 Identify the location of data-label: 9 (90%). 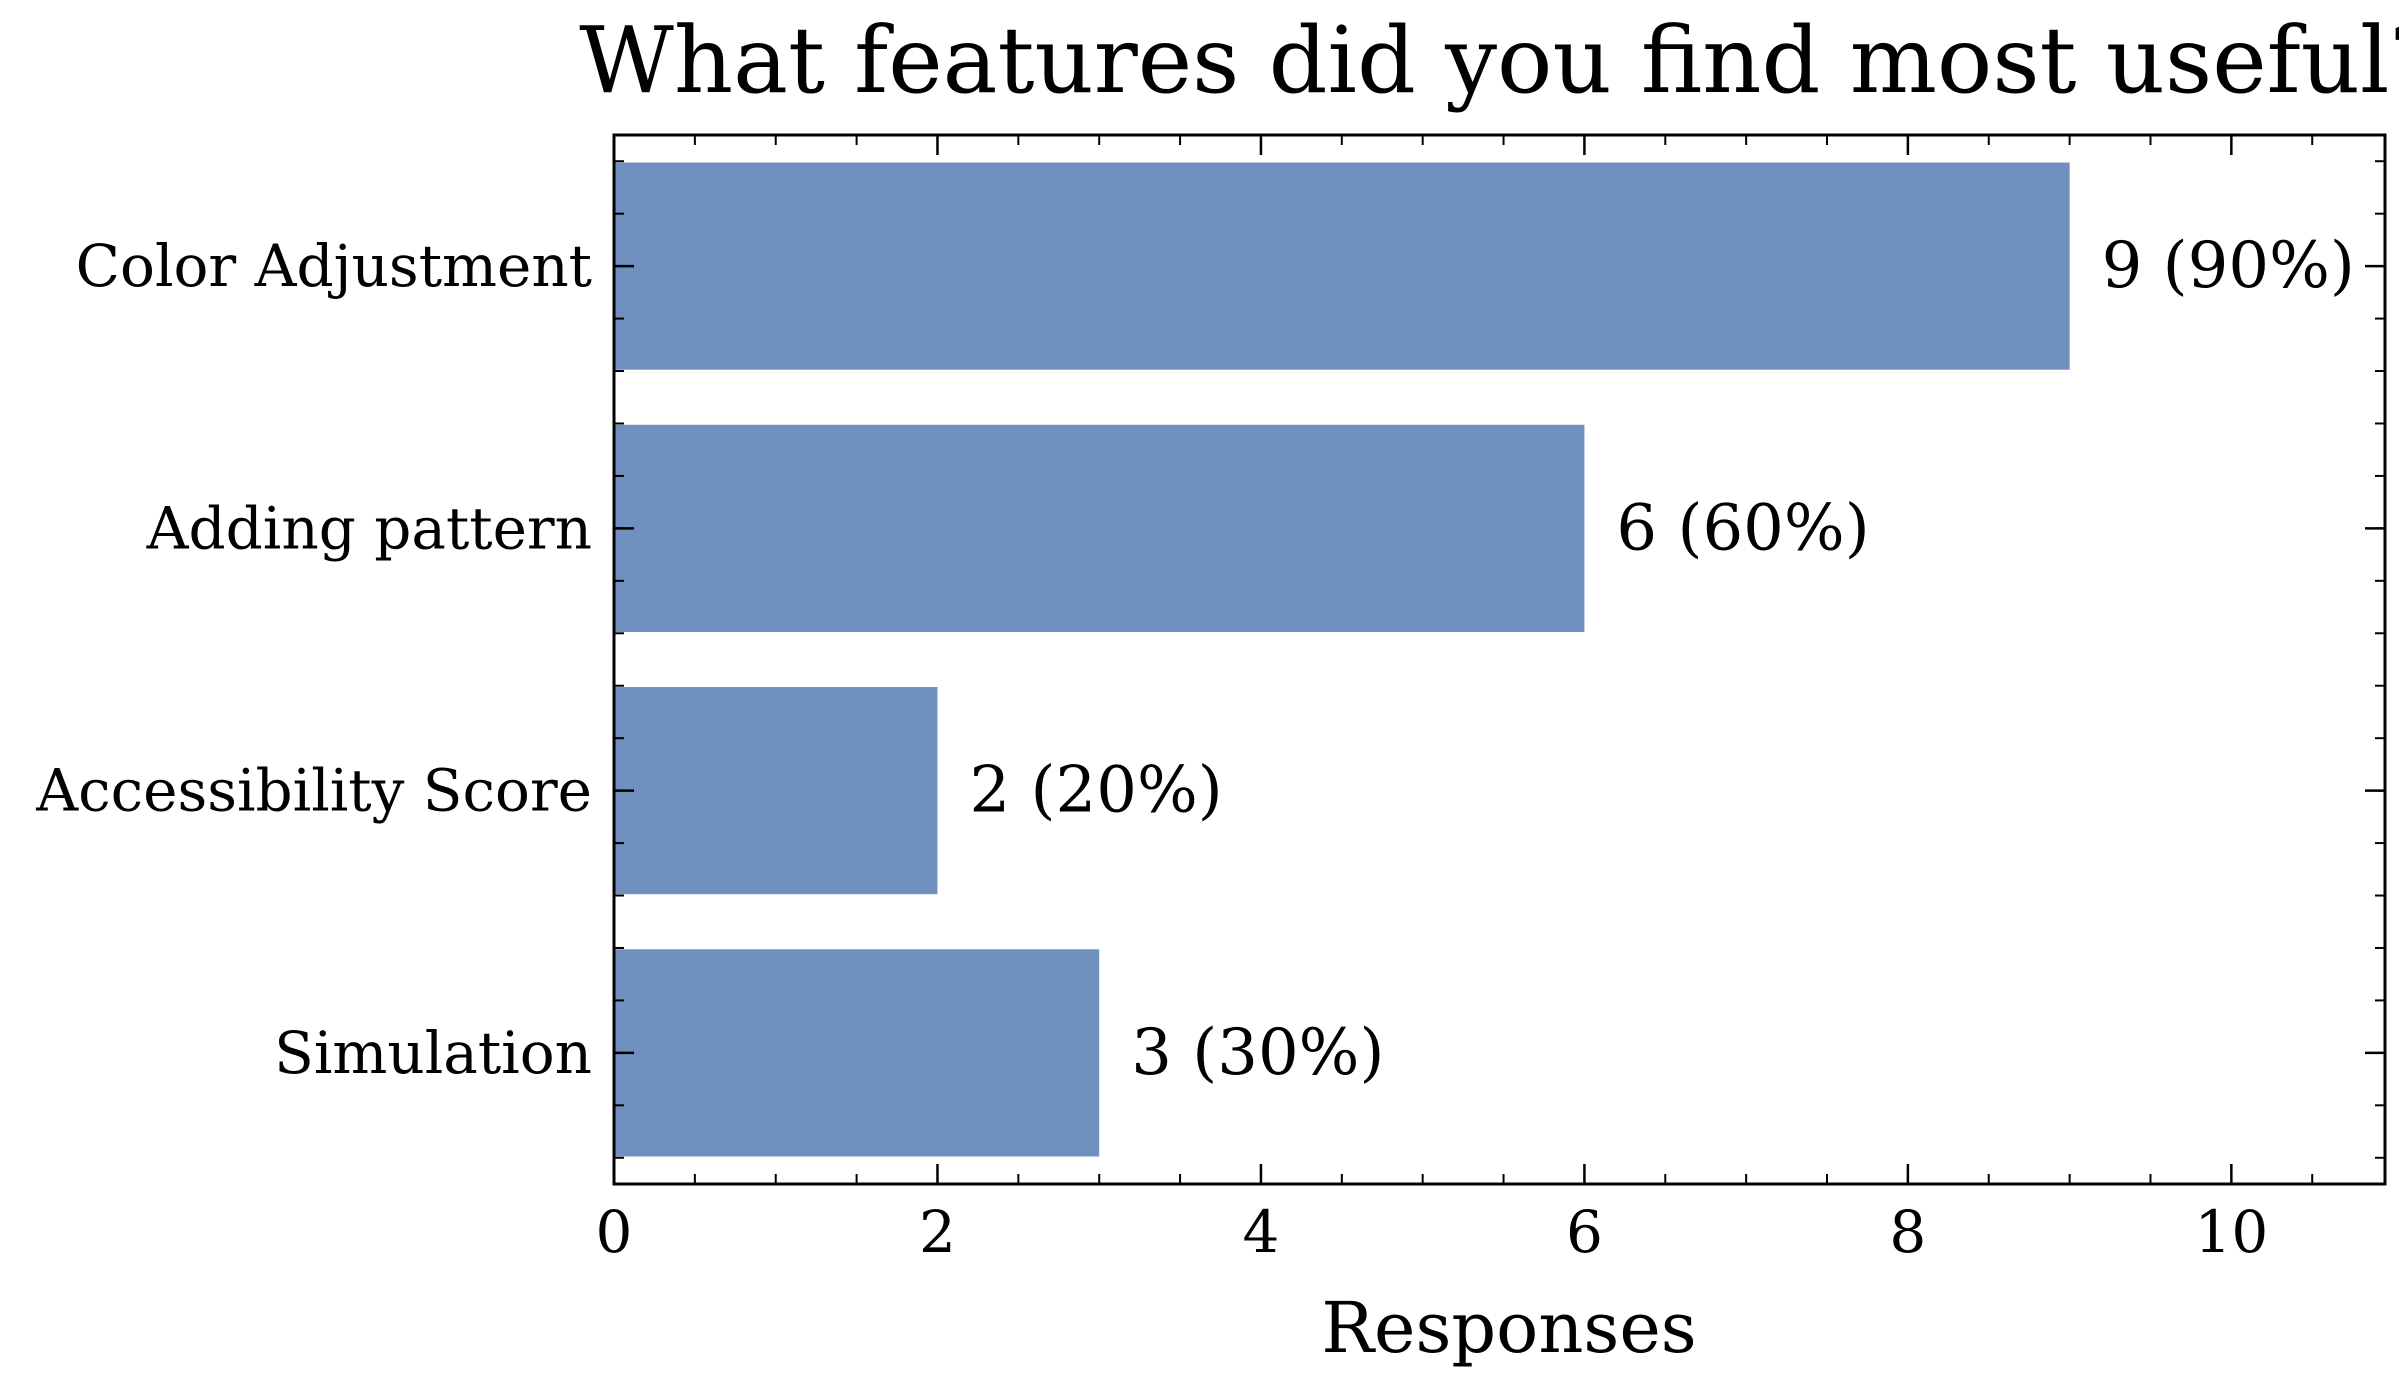
(2228, 266).